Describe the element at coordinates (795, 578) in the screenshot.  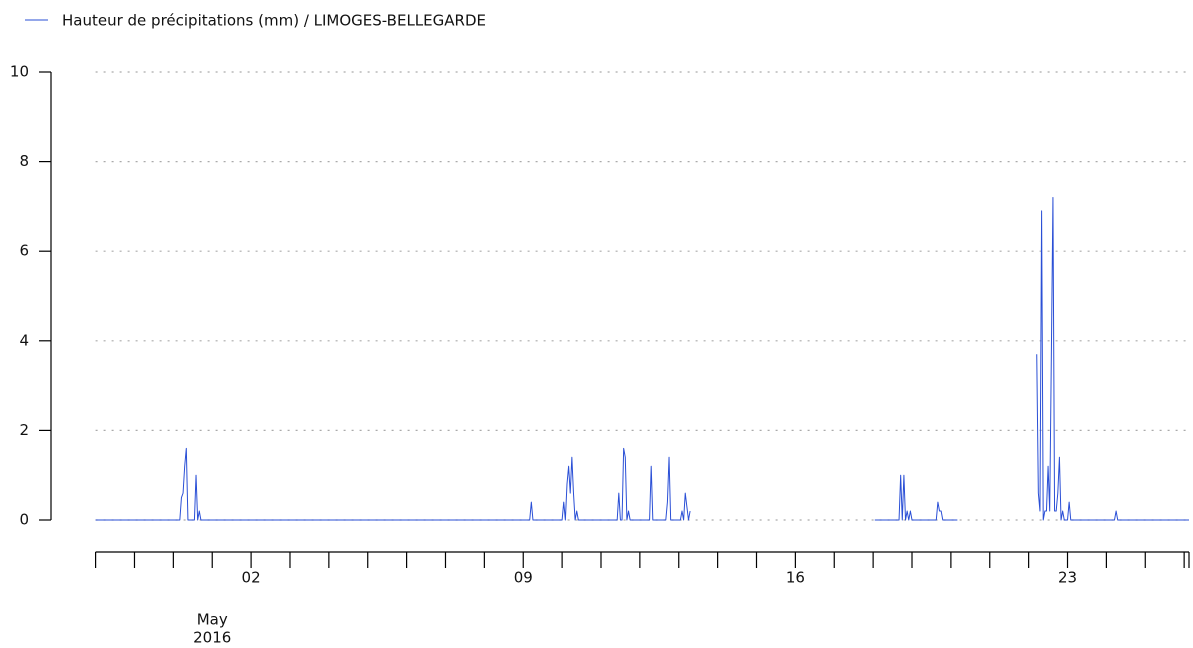
I see `x-tick-label: 16` at that location.